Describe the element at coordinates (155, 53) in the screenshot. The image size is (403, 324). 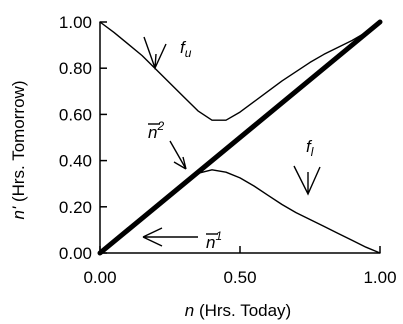
I see `arrow-fu` at that location.